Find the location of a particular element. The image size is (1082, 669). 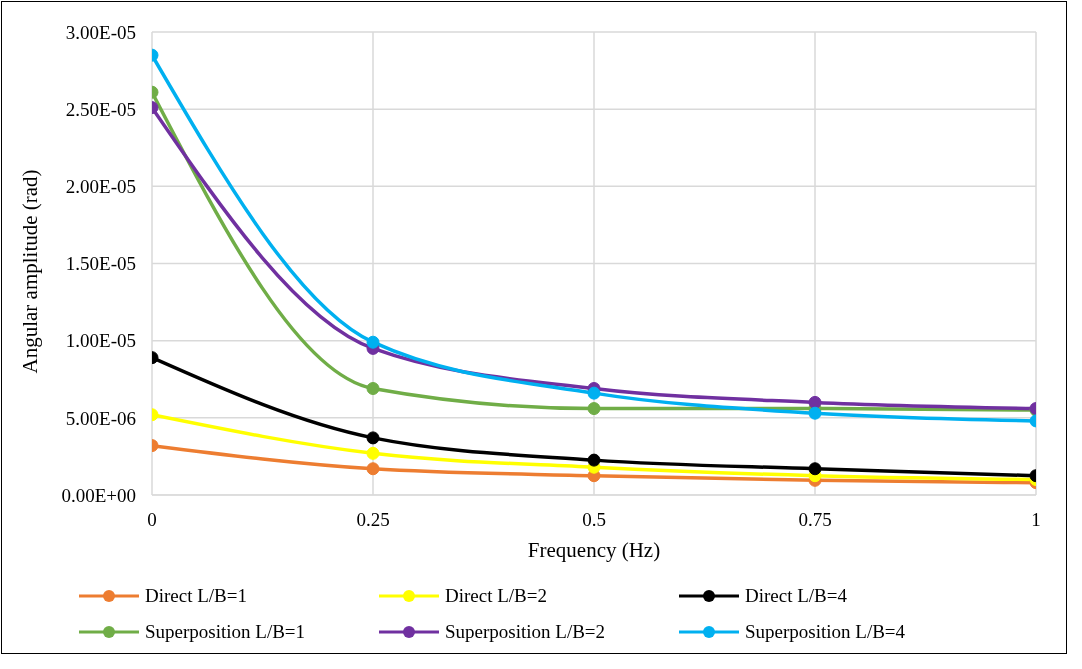

x-tick-label: 0.75 is located at coordinates (815, 520).